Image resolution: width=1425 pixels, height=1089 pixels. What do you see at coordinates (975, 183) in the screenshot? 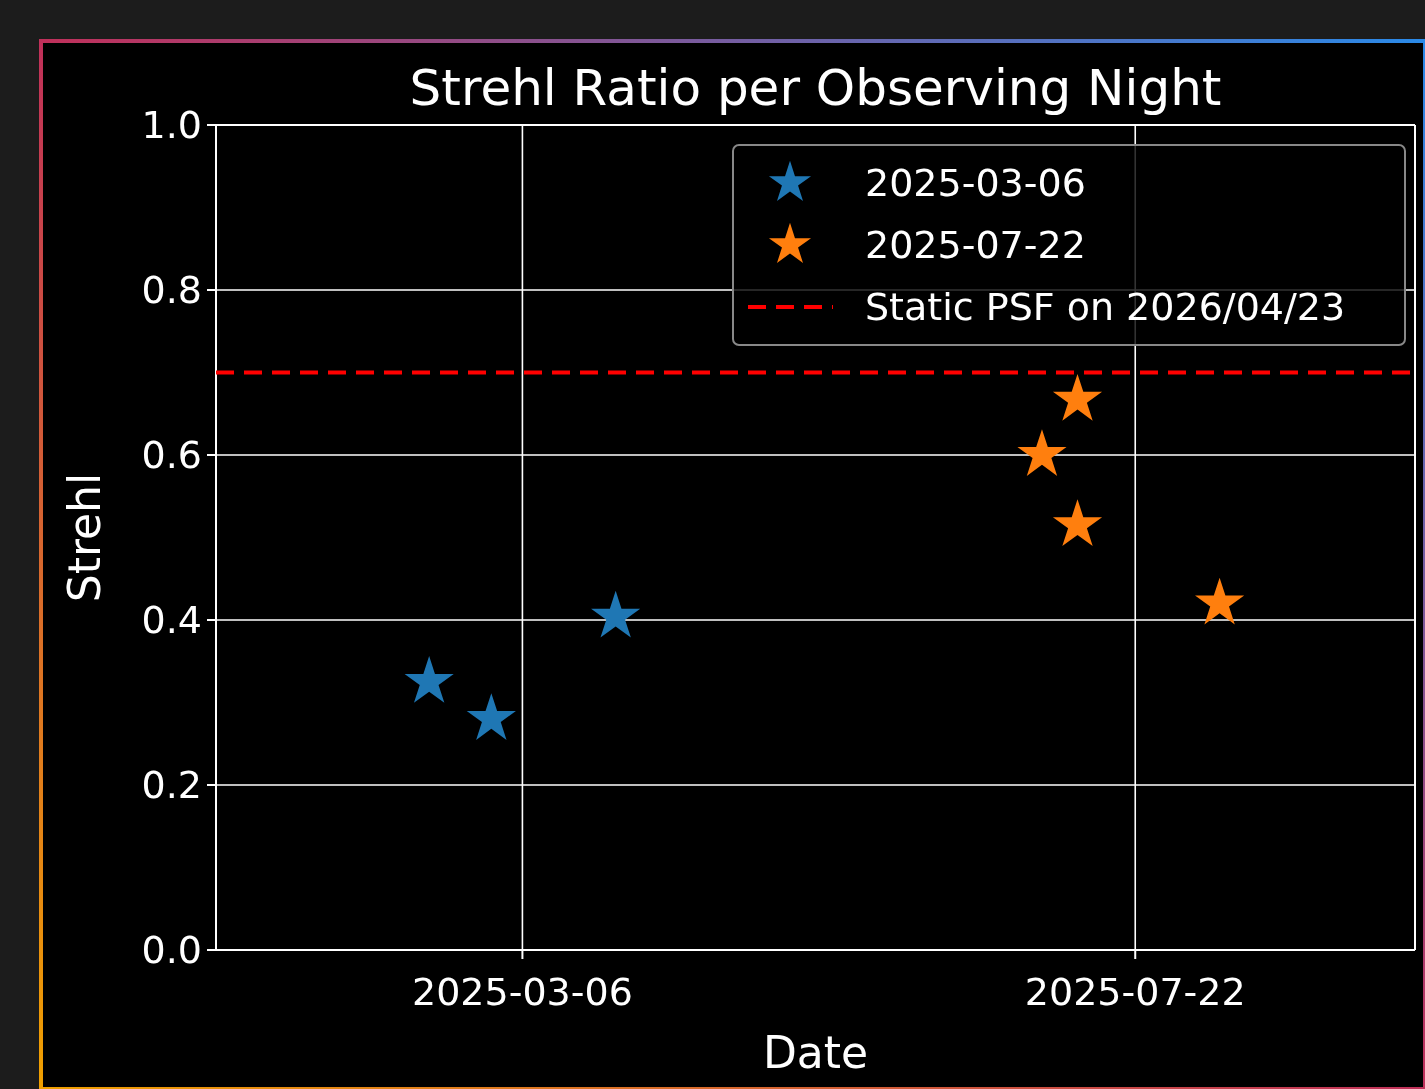
I see `legend-label: 2025-03-06` at bounding box center [975, 183].